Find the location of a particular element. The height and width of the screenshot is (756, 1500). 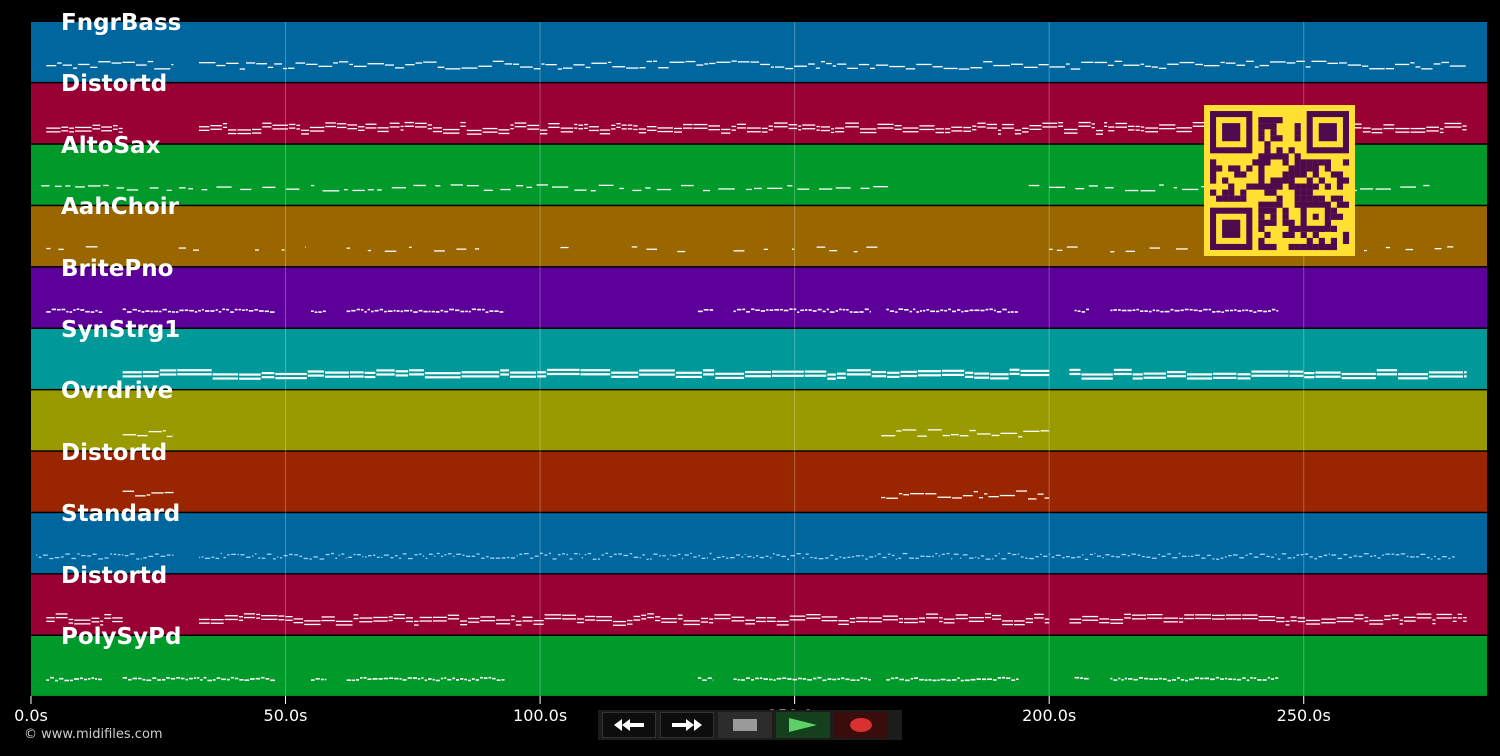

fast-forward-button is located at coordinates (687, 725).